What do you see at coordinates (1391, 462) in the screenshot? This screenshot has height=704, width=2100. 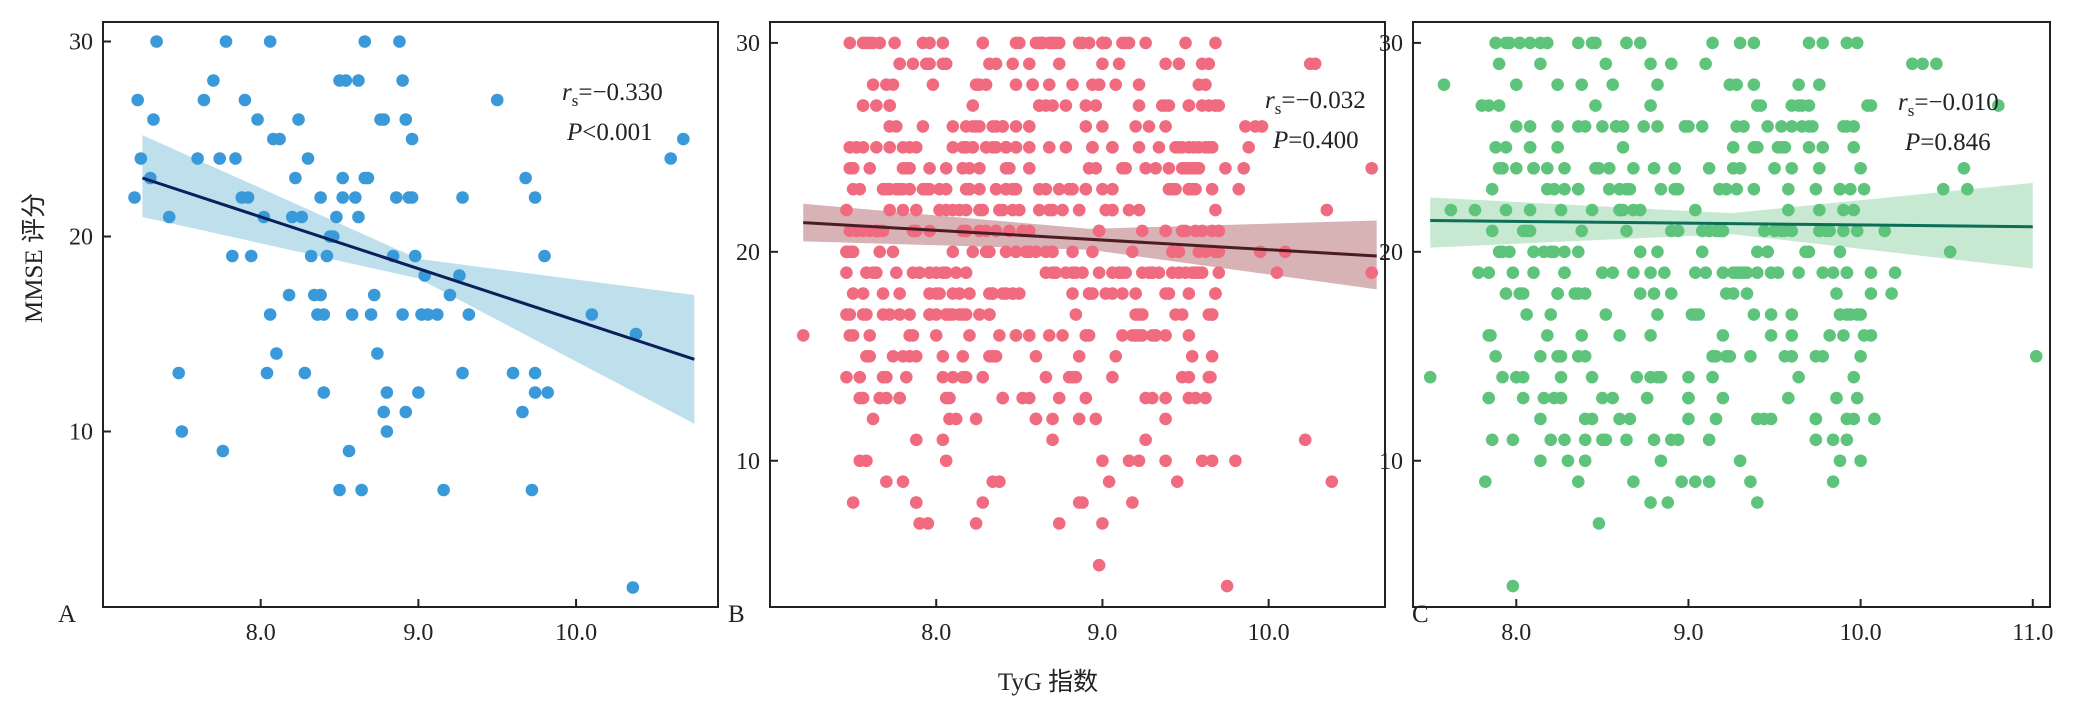 I see `y-tick-label: 10` at bounding box center [1391, 462].